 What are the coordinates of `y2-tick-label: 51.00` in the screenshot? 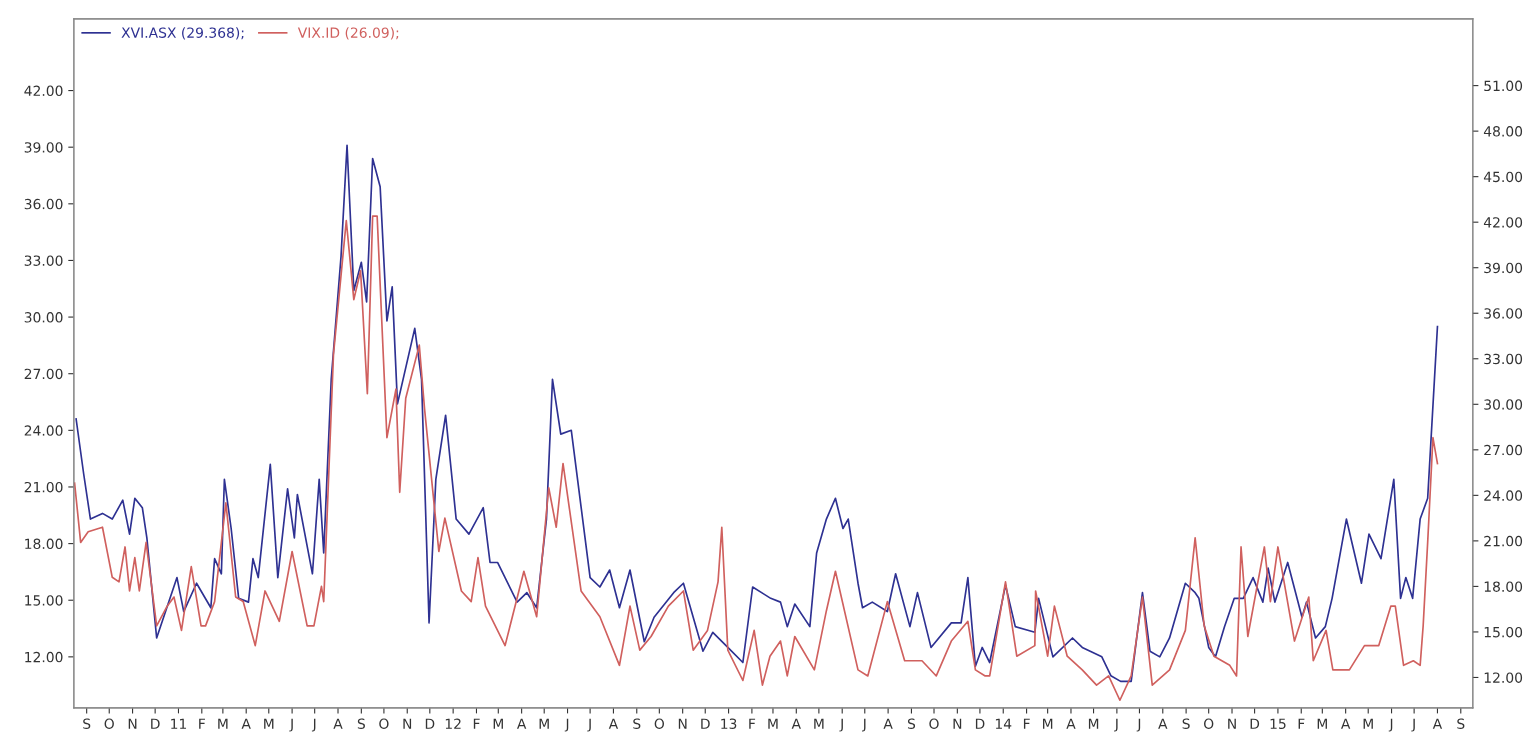 It's located at (1503, 86).